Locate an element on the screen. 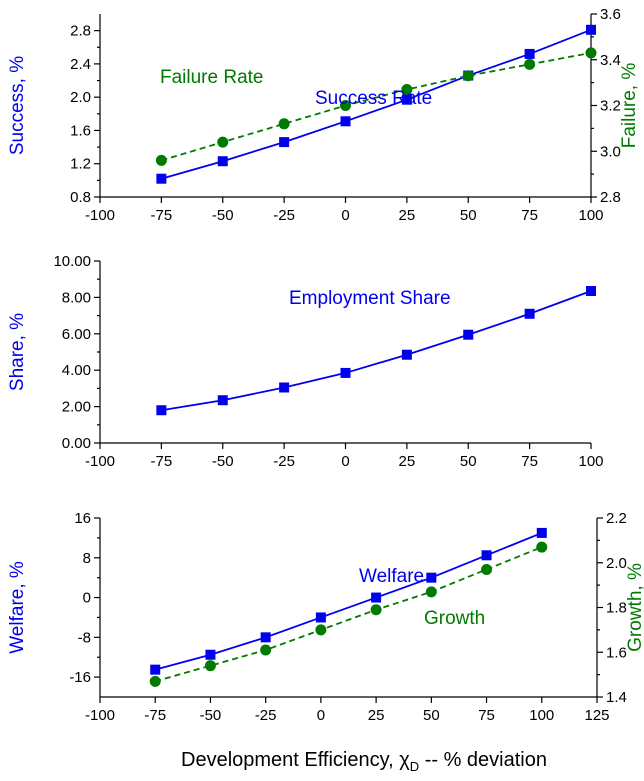  y-tick-label-left: -16 is located at coordinates (80, 677).